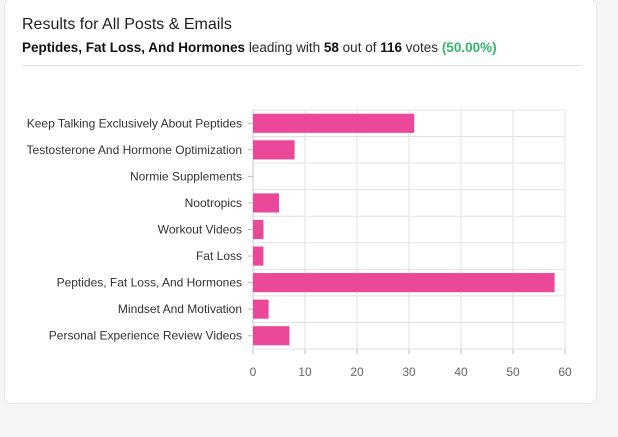  Describe the element at coordinates (391, 47) in the screenshot. I see `total-votes: 116` at that location.